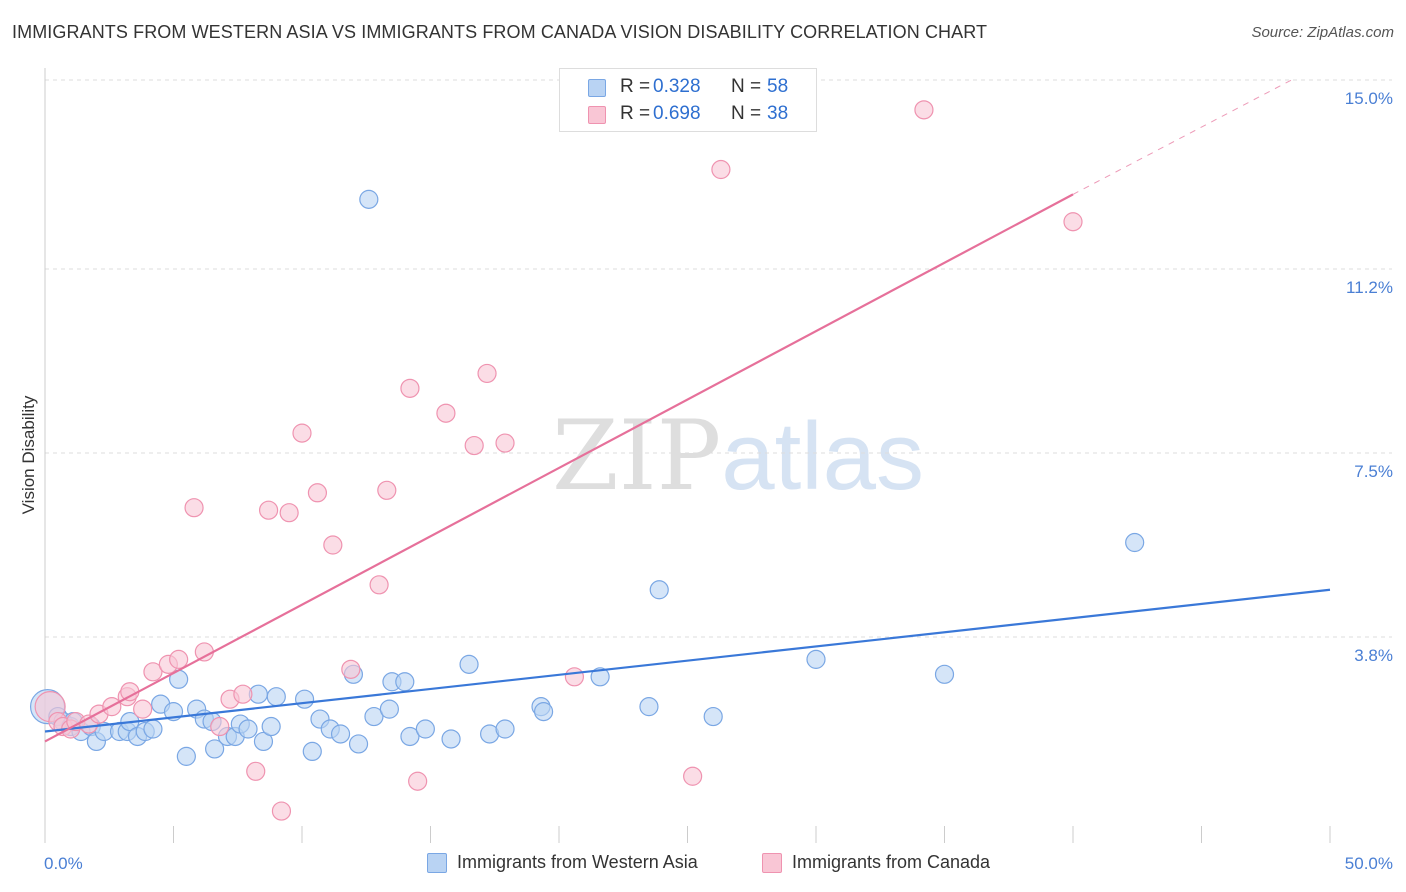 Image resolution: width=1406 pixels, height=892 pixels. Describe the element at coordinates (1369, 98) in the screenshot. I see `y-tick-label: 15.0%` at that location.